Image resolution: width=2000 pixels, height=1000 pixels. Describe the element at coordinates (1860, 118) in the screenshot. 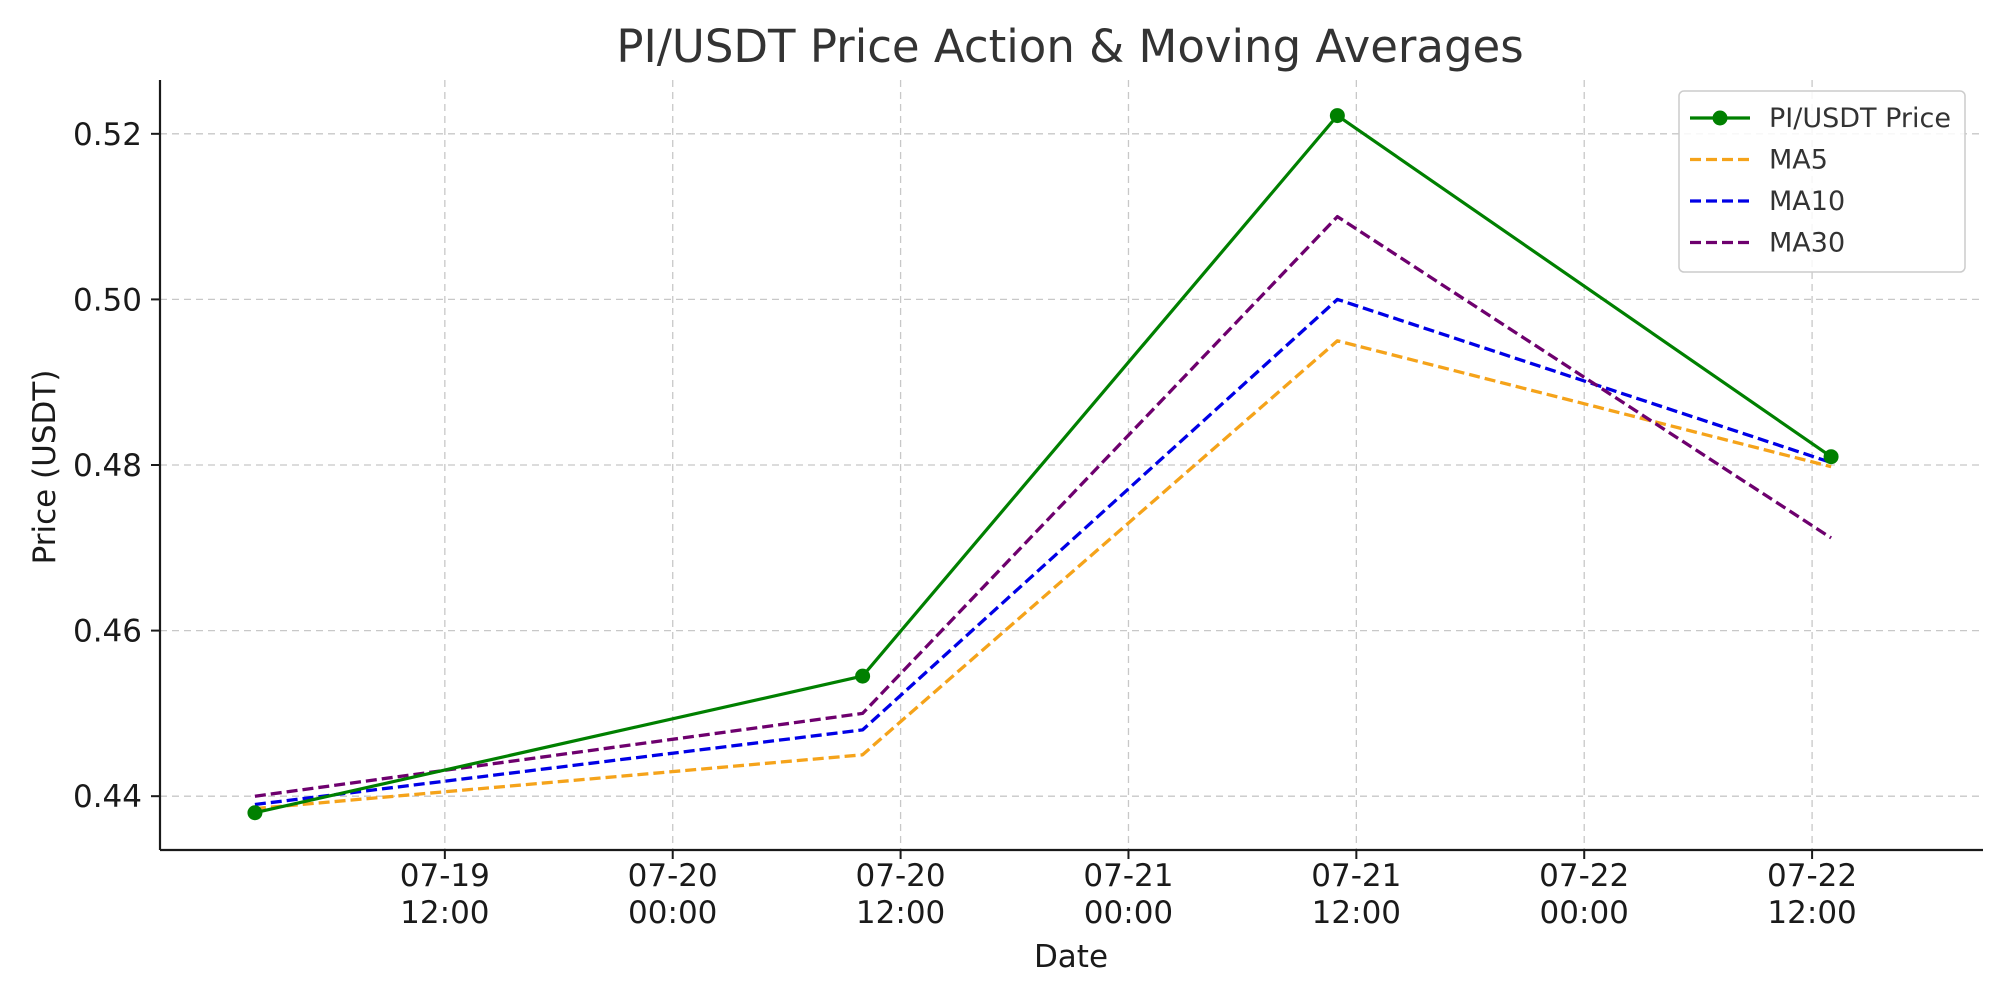

I see `legend-label-pi-usdt-price: PI/USDT Price` at that location.